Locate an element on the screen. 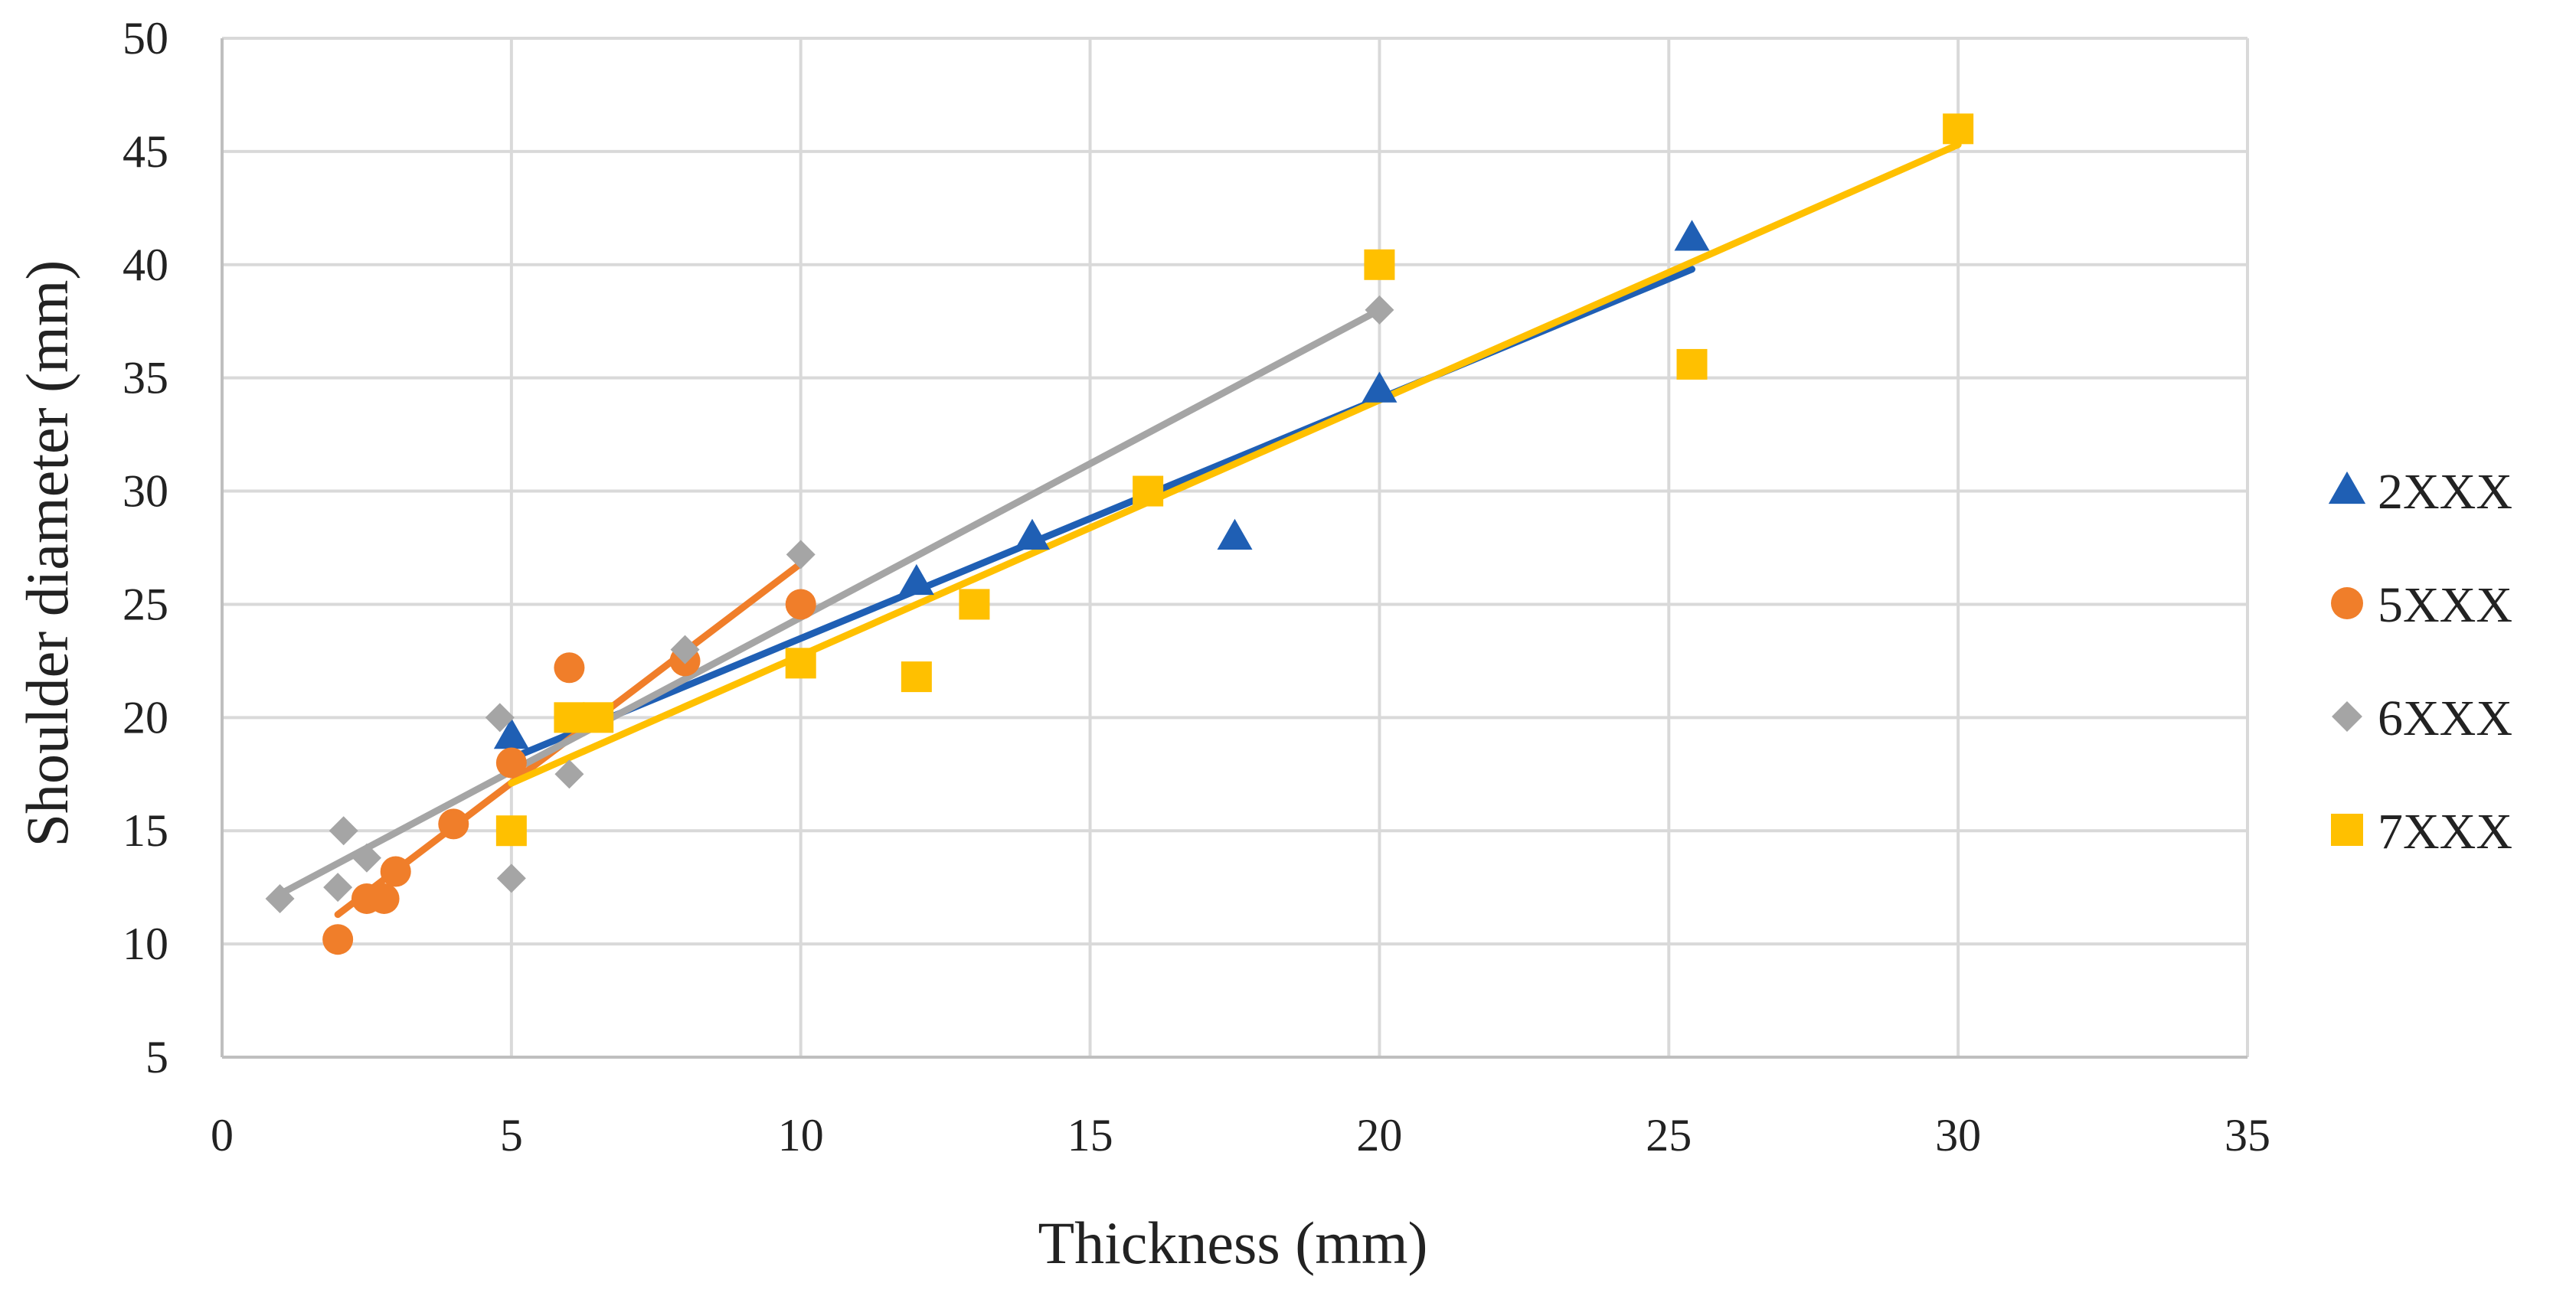 The height and width of the screenshot is (1296, 2576). x-tick-label: 20 is located at coordinates (1379, 1135).